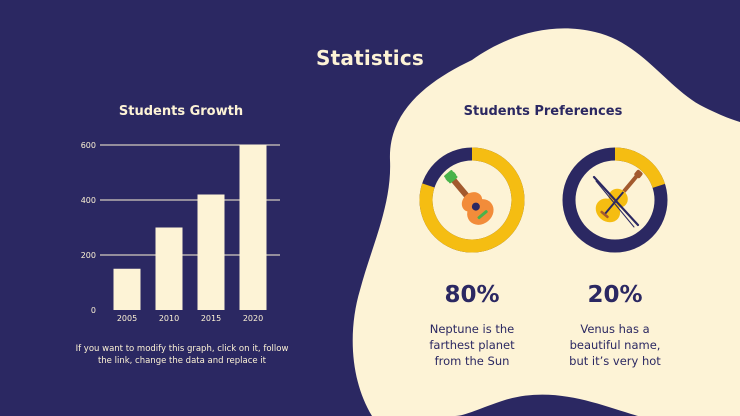 This screenshot has height=416, width=740. What do you see at coordinates (127, 289) in the screenshot?
I see `bar-2005` at bounding box center [127, 289].